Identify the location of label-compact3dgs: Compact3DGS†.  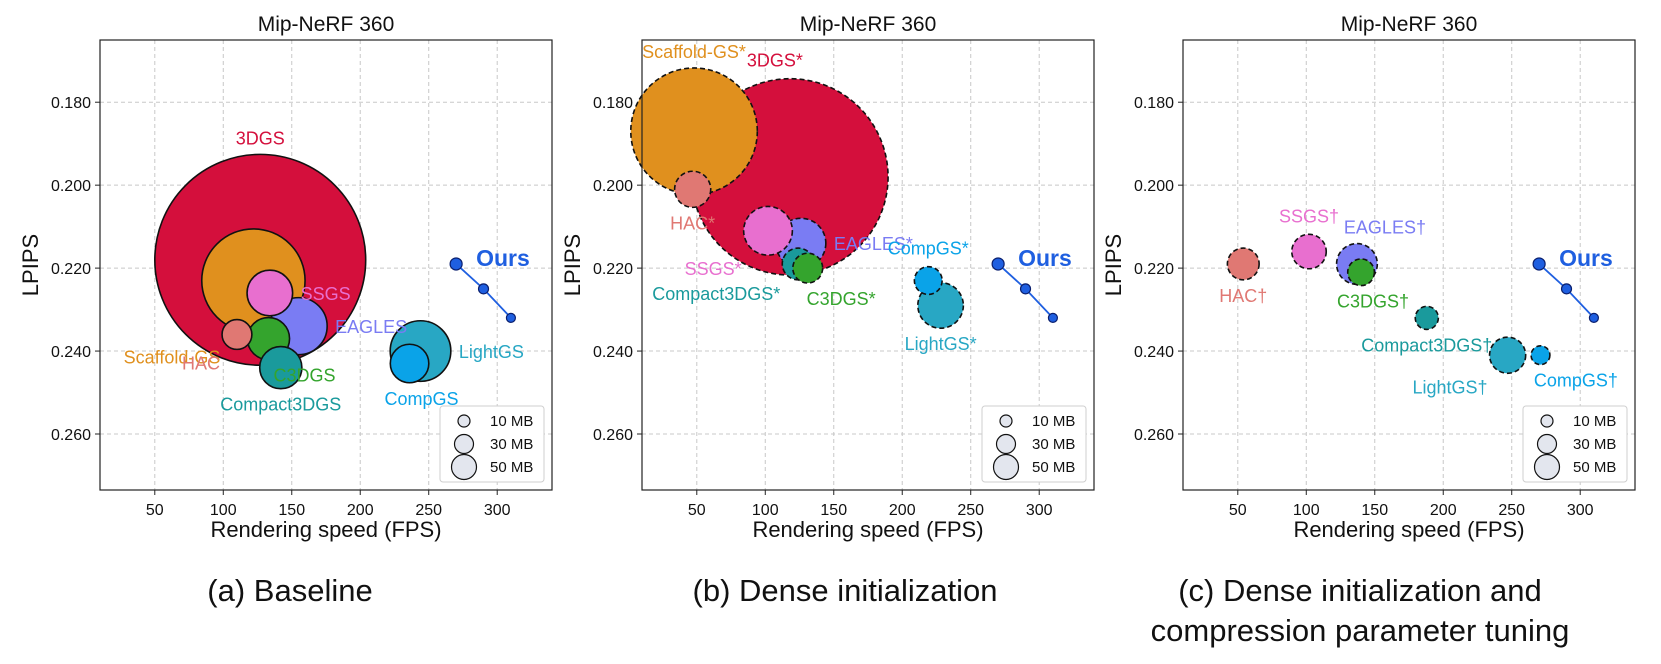
(1426, 345).